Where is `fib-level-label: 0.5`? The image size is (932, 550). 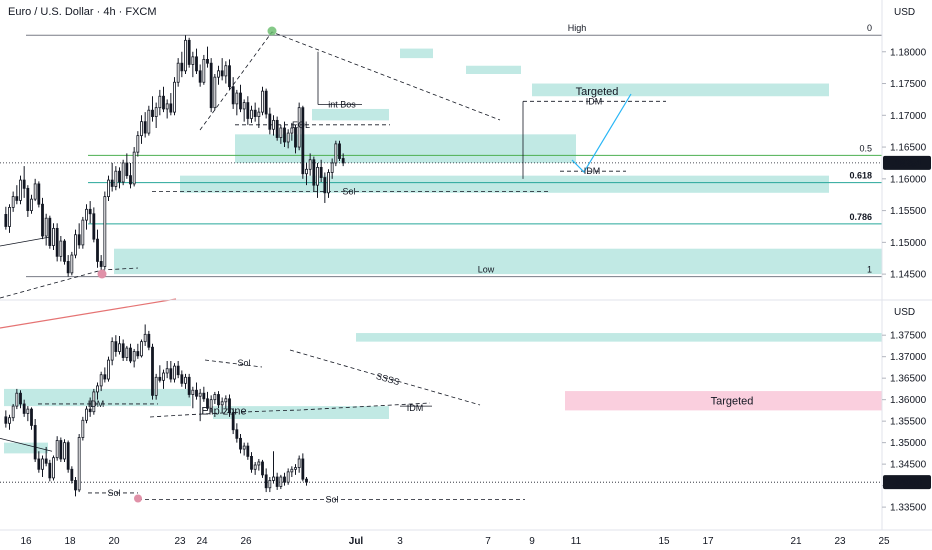
fib-level-label: 0.5 is located at coordinates (865, 148).